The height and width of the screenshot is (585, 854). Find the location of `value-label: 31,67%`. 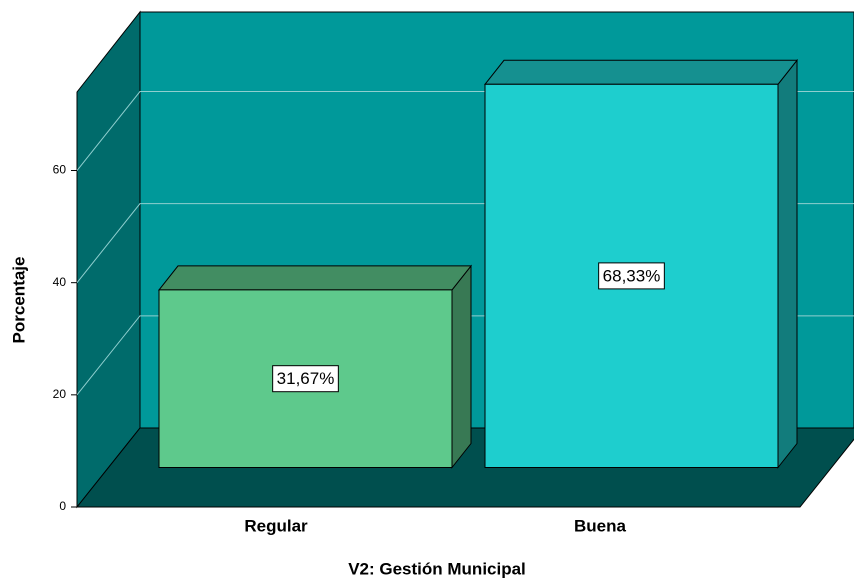

value-label: 31,67% is located at coordinates (306, 378).